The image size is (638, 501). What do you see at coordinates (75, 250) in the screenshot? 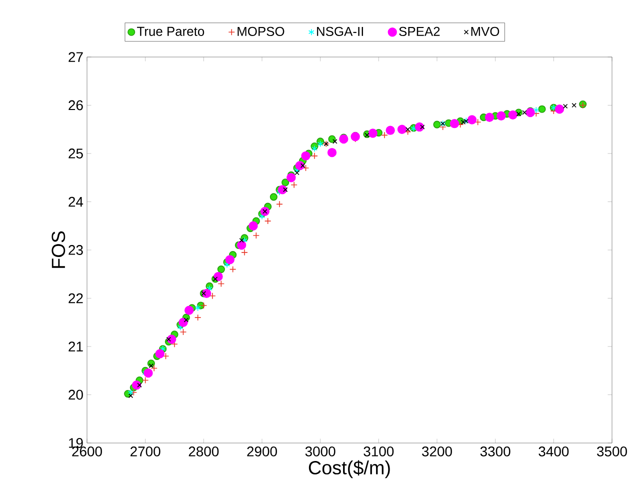
I see `y-tick-label: 23` at bounding box center [75, 250].